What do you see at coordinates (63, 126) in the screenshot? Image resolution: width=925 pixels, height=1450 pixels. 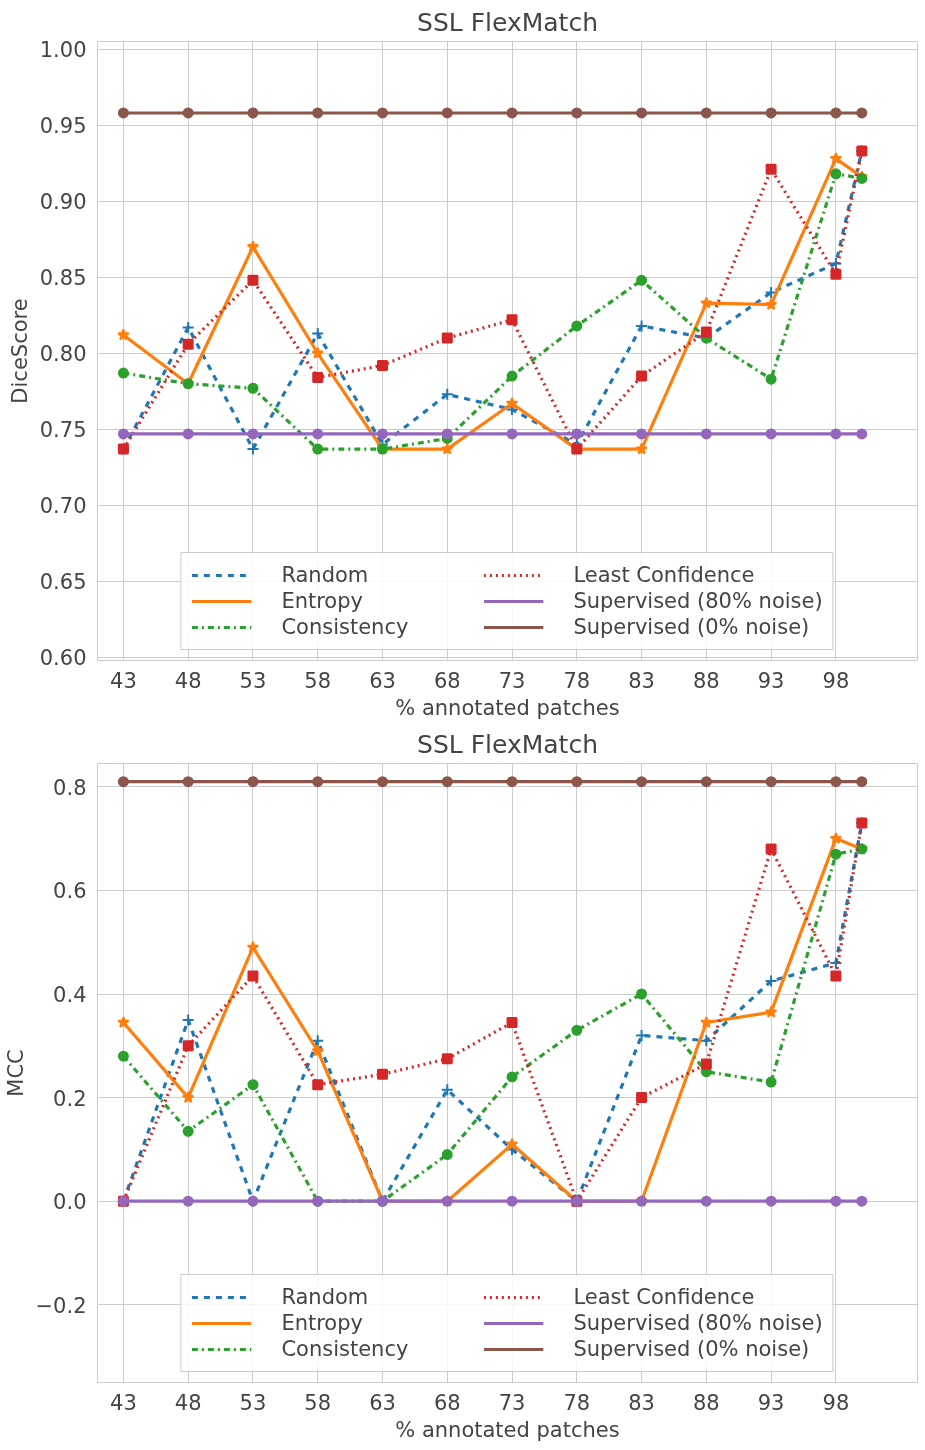 I see `y-tick-label: 0.95` at bounding box center [63, 126].